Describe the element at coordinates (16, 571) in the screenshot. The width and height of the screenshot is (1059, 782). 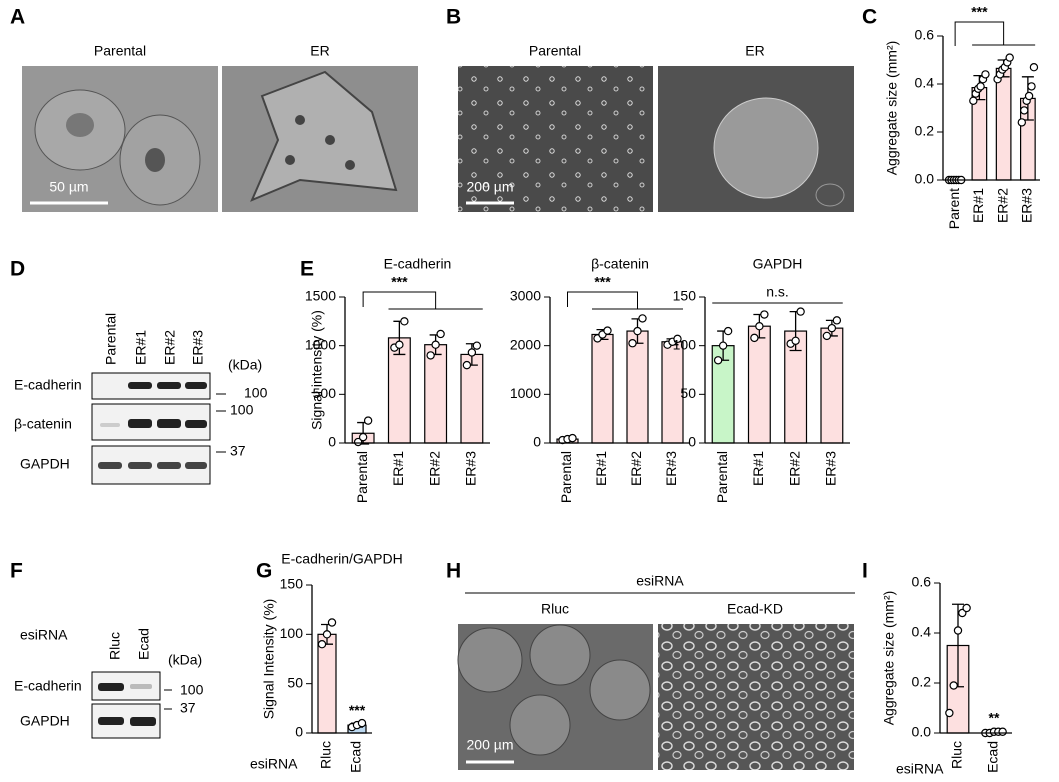
I see `panel-label: F` at that location.